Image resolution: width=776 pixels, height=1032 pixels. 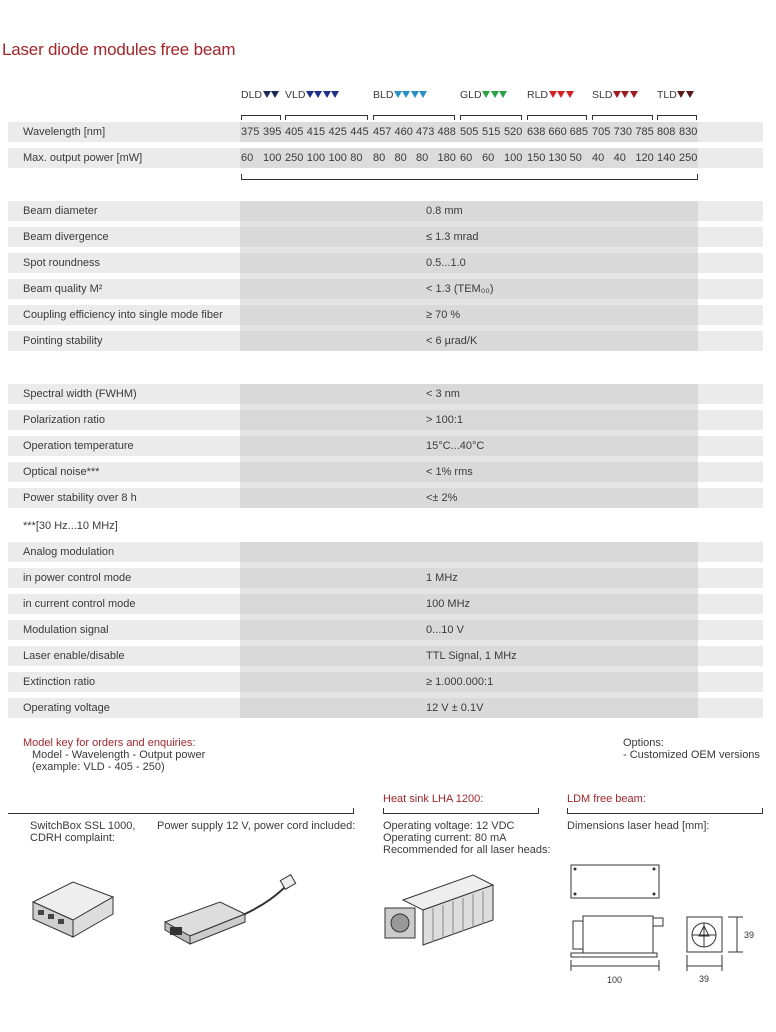 I want to click on spec-value: ≥ 1.000.000:1, so click(x=460, y=682).